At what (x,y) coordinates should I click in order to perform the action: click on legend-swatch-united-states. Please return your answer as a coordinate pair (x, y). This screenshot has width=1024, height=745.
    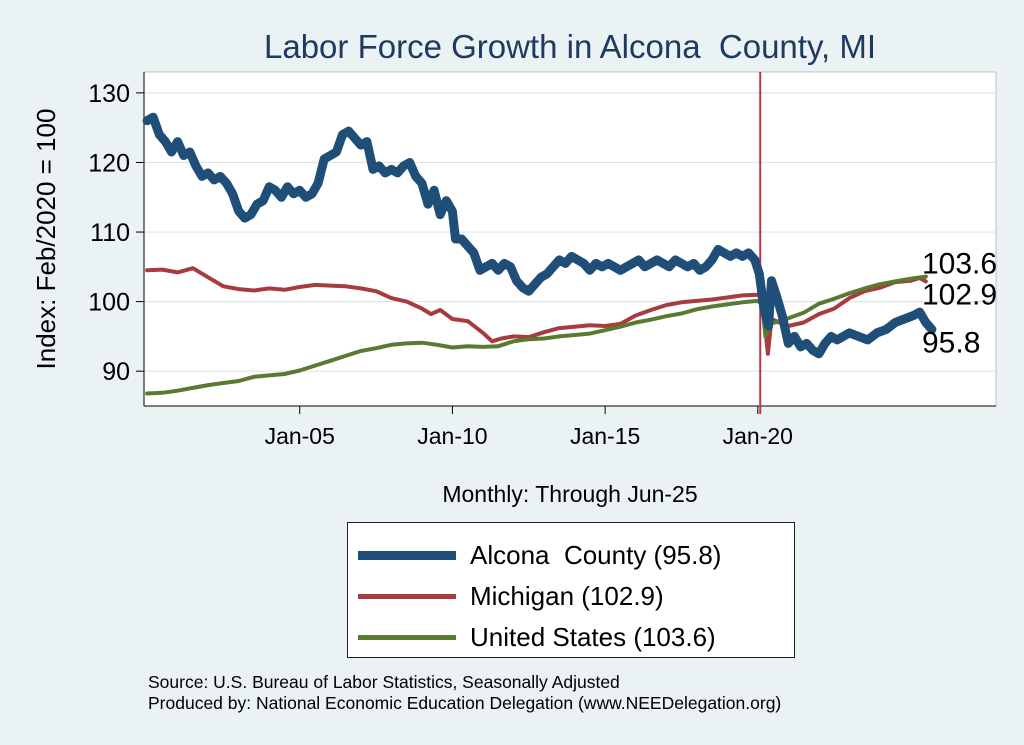
    Looking at the image, I should click on (407, 637).